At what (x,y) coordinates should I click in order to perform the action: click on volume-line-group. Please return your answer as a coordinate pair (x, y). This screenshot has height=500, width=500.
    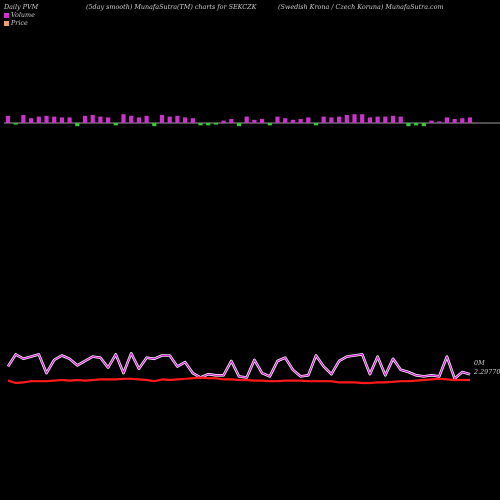
    Looking at the image, I should click on (238, 365).